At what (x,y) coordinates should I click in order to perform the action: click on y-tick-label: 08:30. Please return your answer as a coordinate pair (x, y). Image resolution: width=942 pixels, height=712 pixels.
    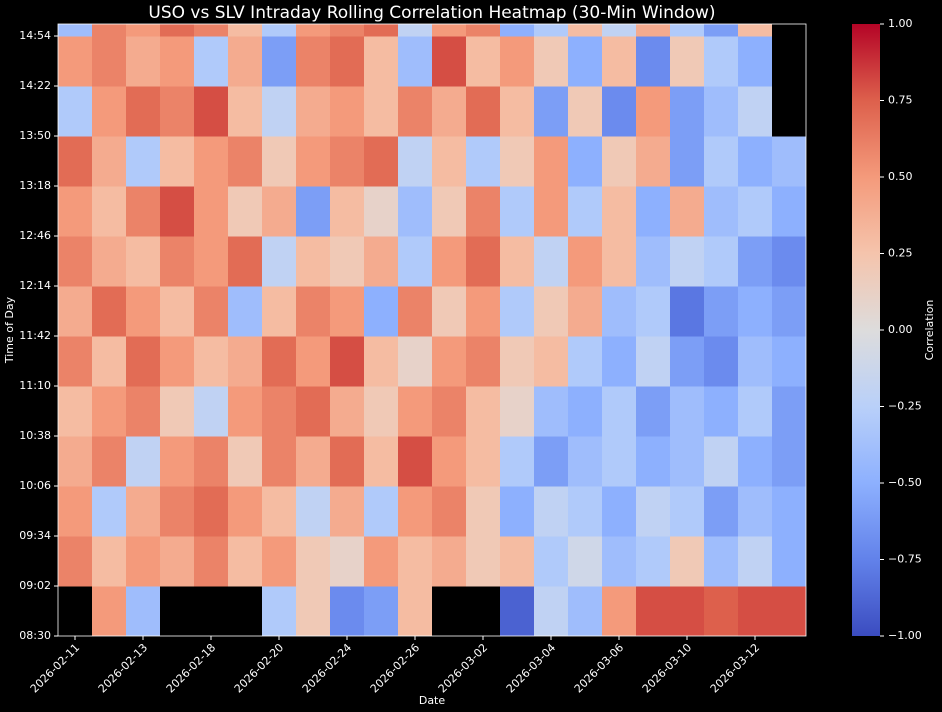
    Looking at the image, I should click on (35, 635).